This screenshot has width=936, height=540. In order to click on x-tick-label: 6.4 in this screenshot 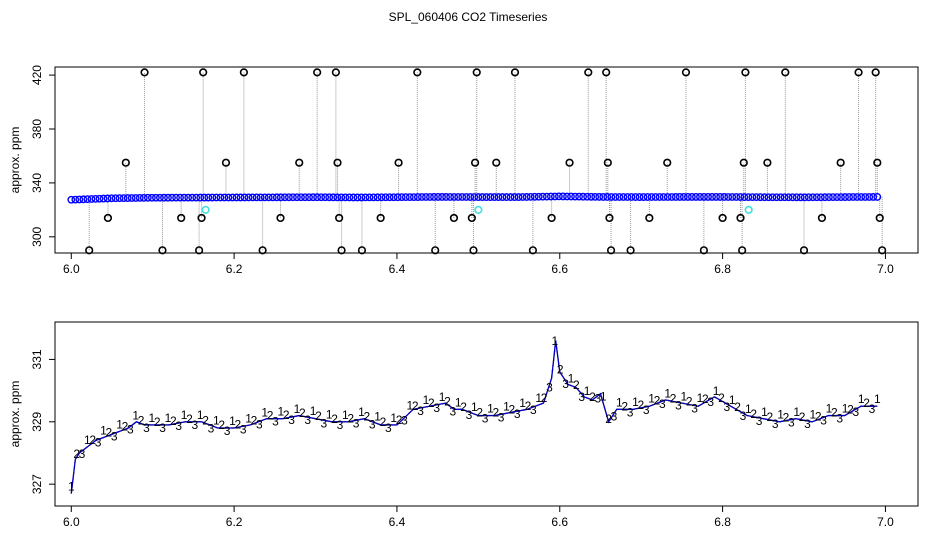, I will do `click(397, 522)`.